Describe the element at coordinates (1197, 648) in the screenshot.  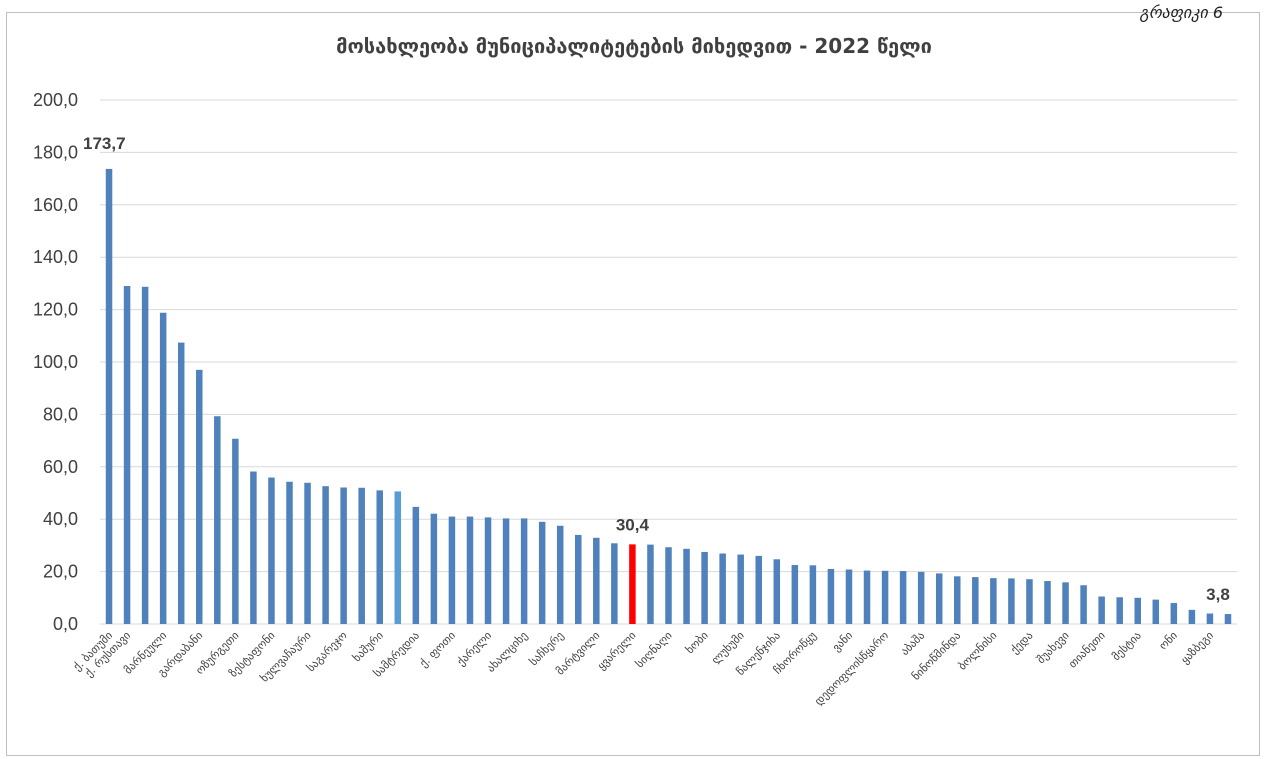
I see `x-tick-label: ყაზბეგი` at that location.